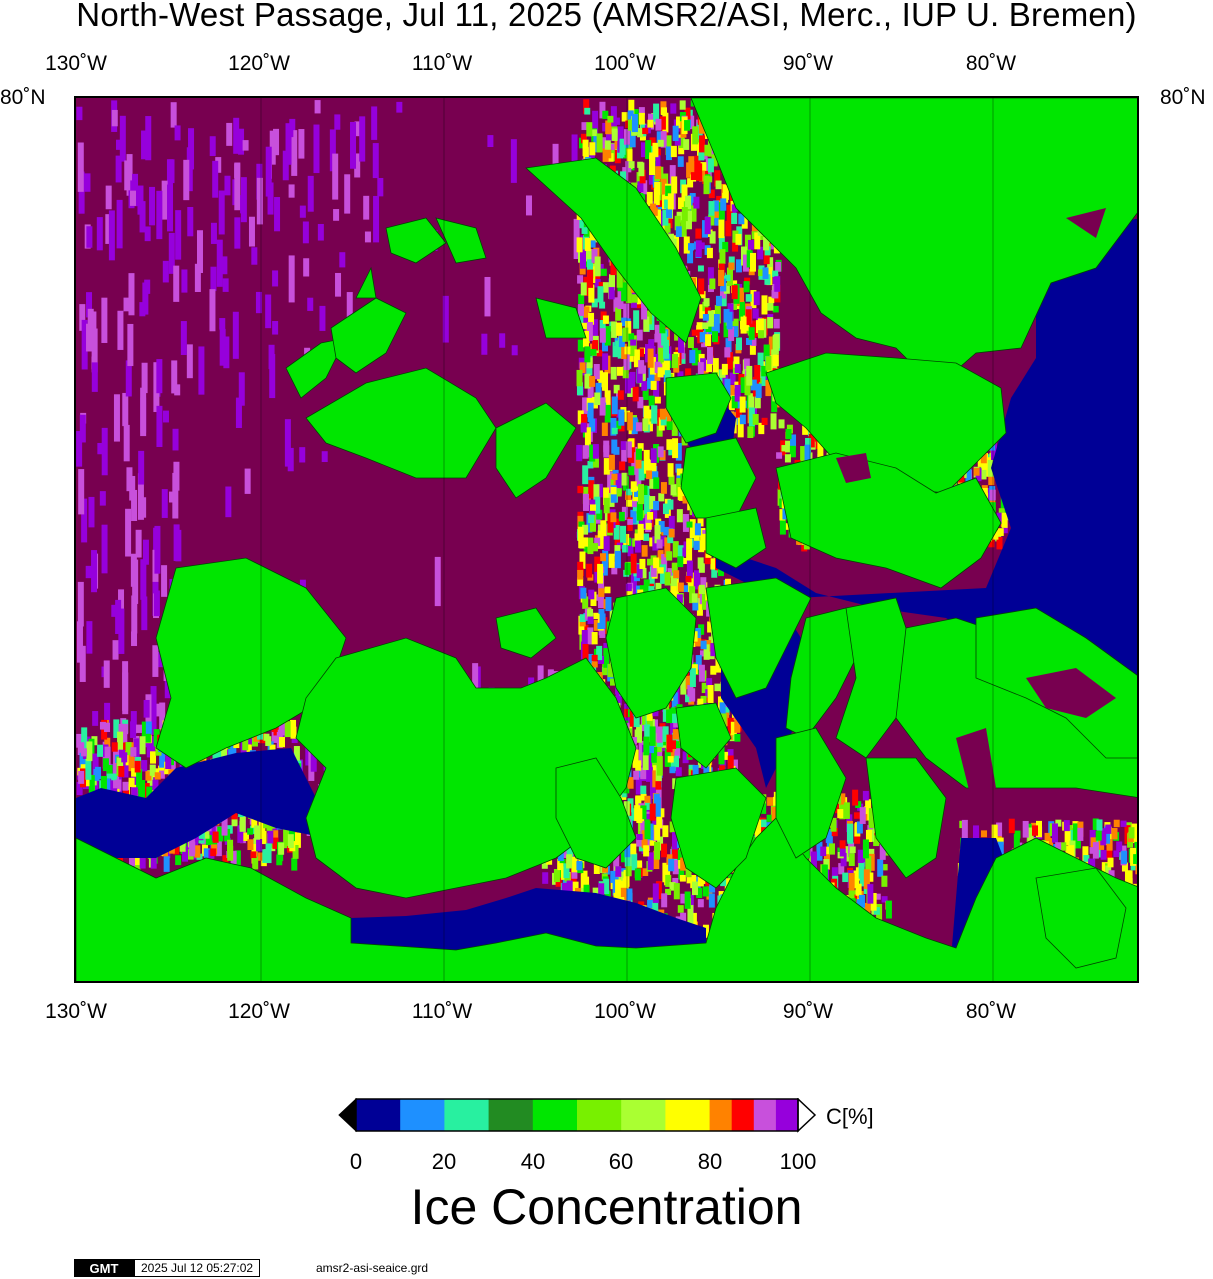 This screenshot has height=1279, width=1213. I want to click on lon-label-top: 90˚W, so click(808, 63).